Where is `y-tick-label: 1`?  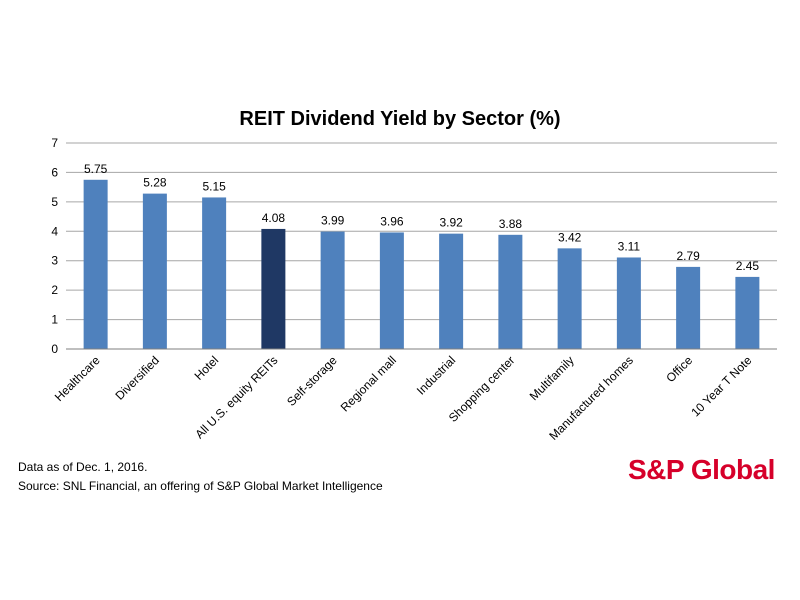 y-tick-label: 1 is located at coordinates (54, 320).